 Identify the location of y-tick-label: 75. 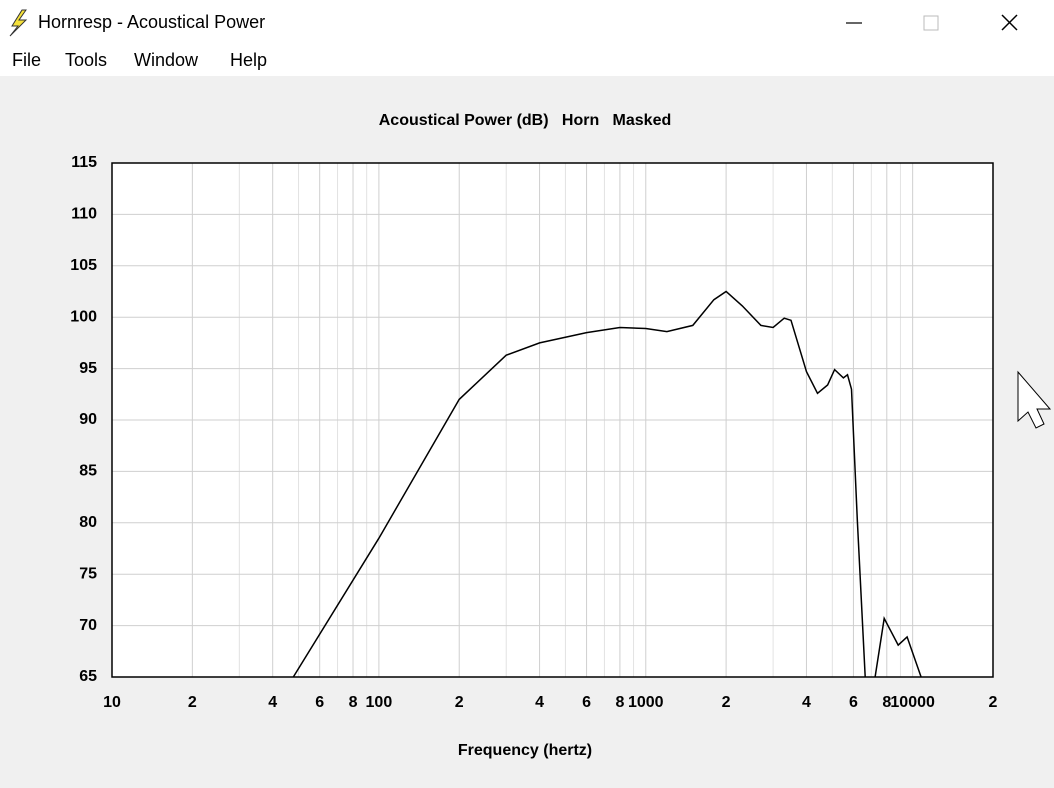
(88, 573).